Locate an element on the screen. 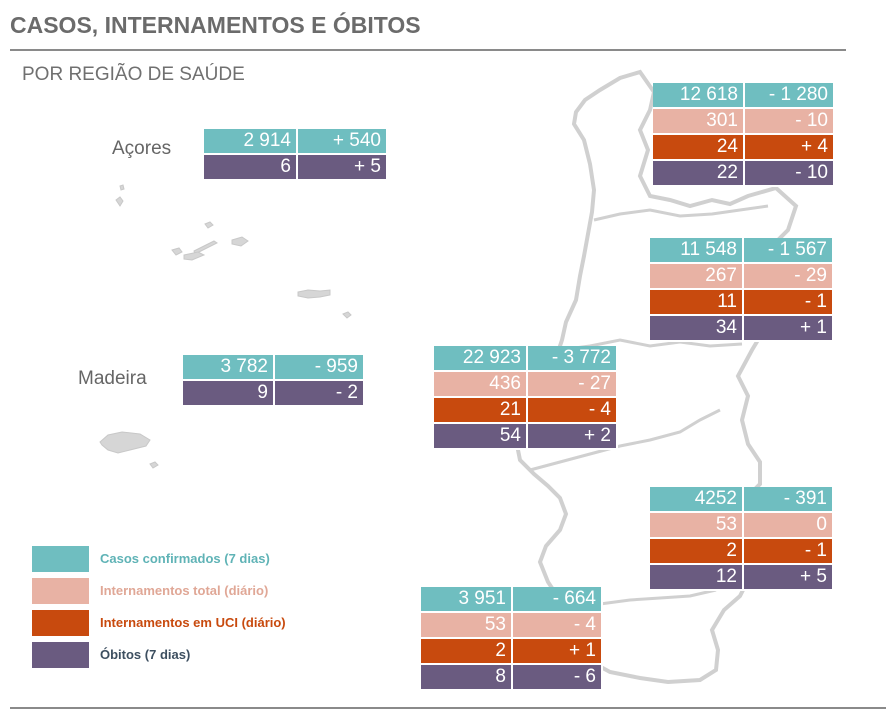  row-cases: 3 951 - 664 is located at coordinates (512, 600).